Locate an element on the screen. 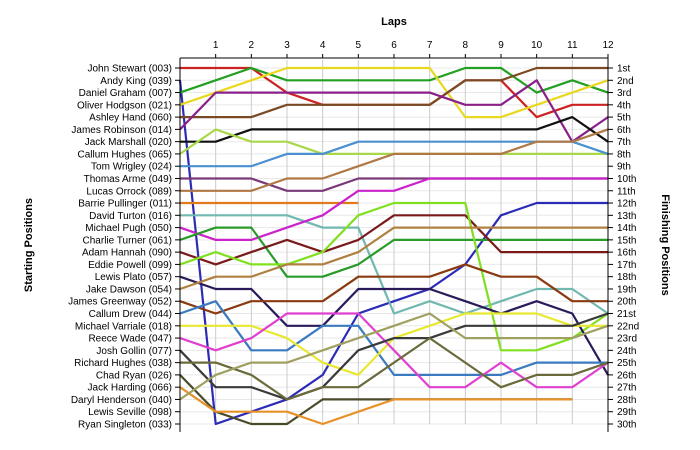 Image resolution: width=700 pixels, height=450 pixels. finishing-position-label: 8th is located at coordinates (624, 154).